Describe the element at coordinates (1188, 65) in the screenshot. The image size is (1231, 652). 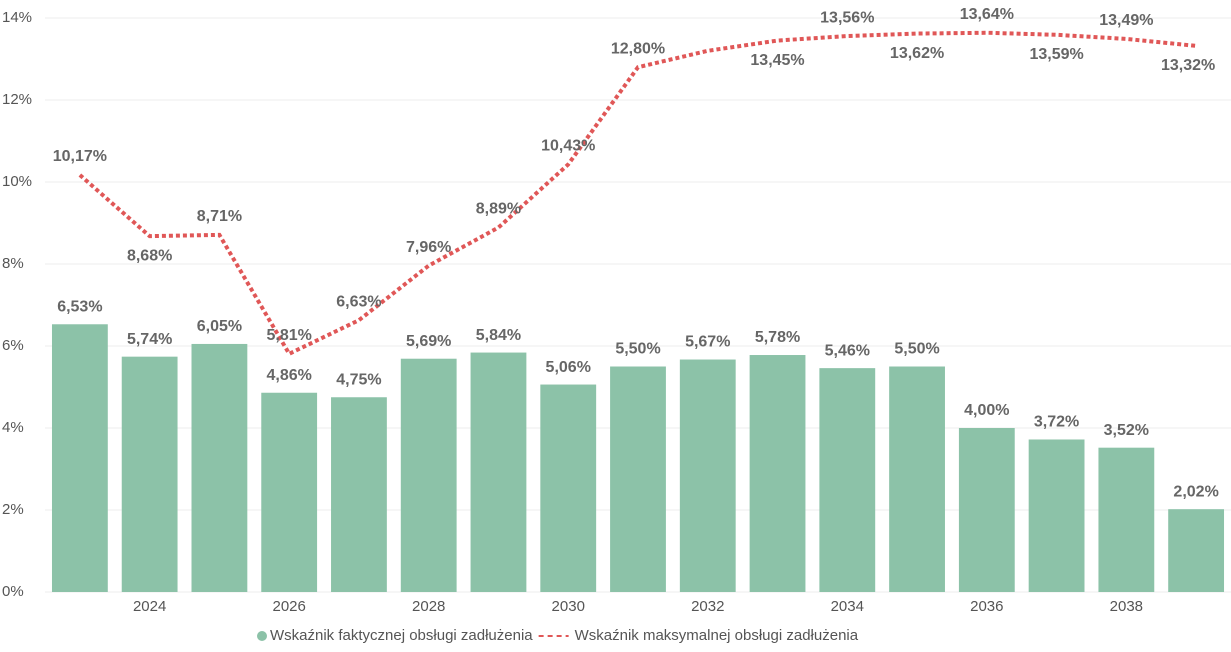
I see `line-label: 13,32%` at that location.